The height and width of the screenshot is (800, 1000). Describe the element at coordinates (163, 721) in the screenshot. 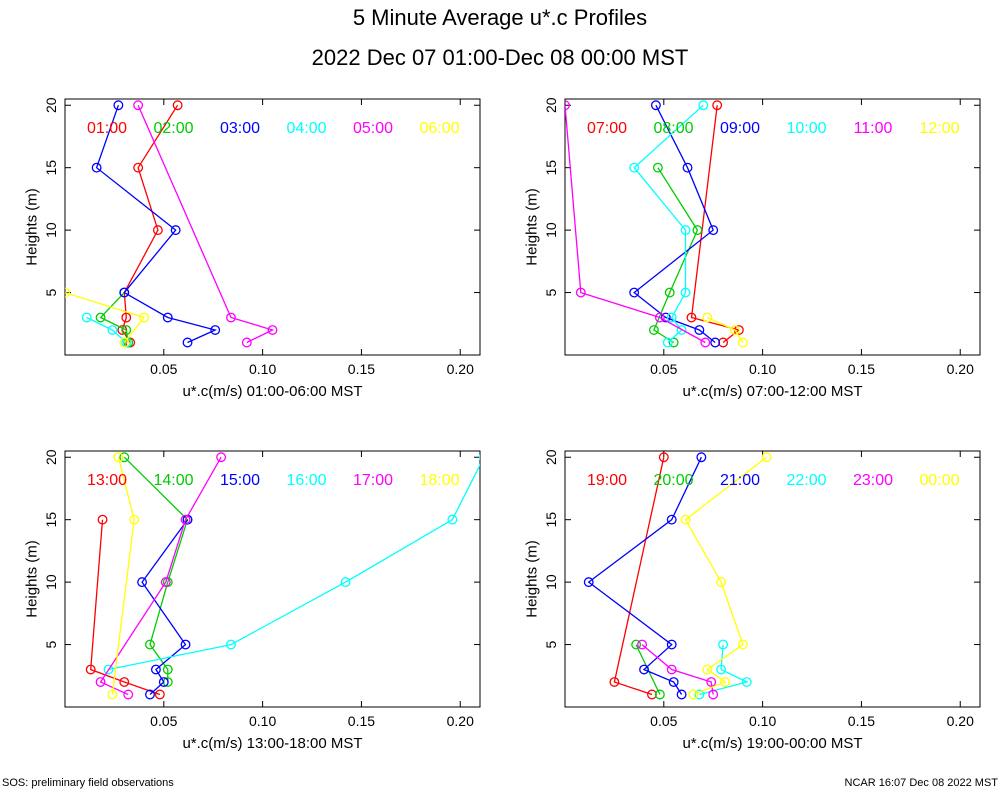

I see `x-tick-label: 0.05` at that location.